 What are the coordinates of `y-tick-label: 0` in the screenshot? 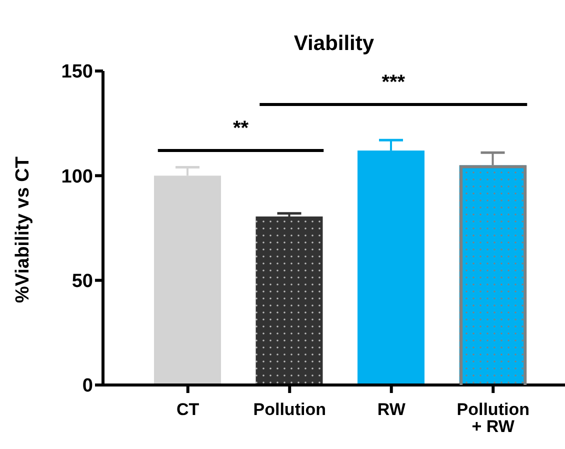 It's located at (87, 386).